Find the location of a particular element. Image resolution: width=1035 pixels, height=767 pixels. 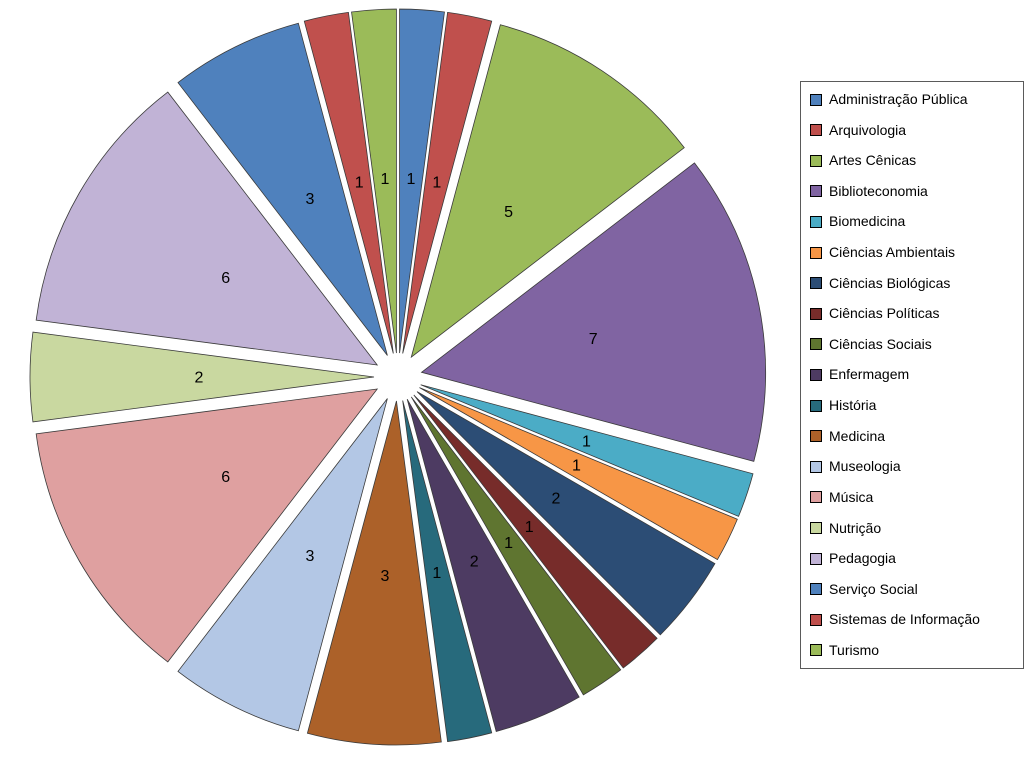

legend-label: Música is located at coordinates (851, 496).